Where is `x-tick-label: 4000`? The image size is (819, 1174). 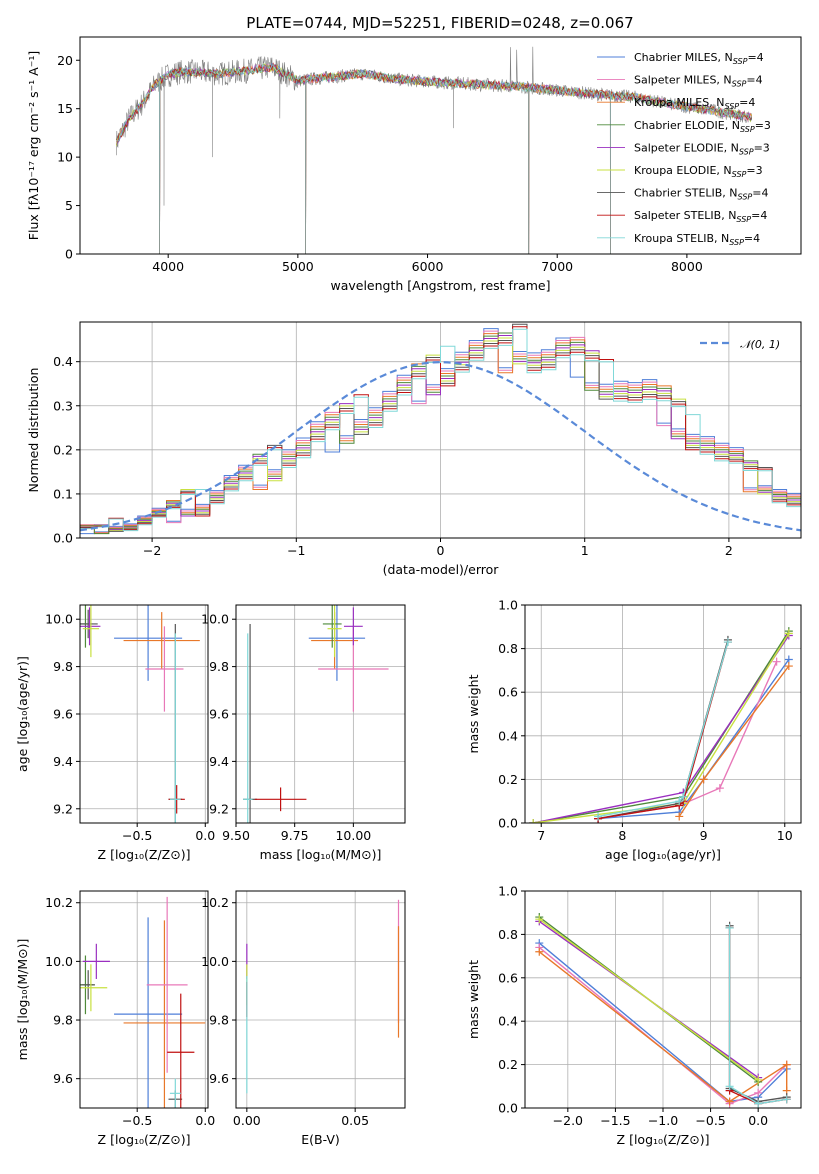 x-tick-label: 4000 is located at coordinates (168, 266).